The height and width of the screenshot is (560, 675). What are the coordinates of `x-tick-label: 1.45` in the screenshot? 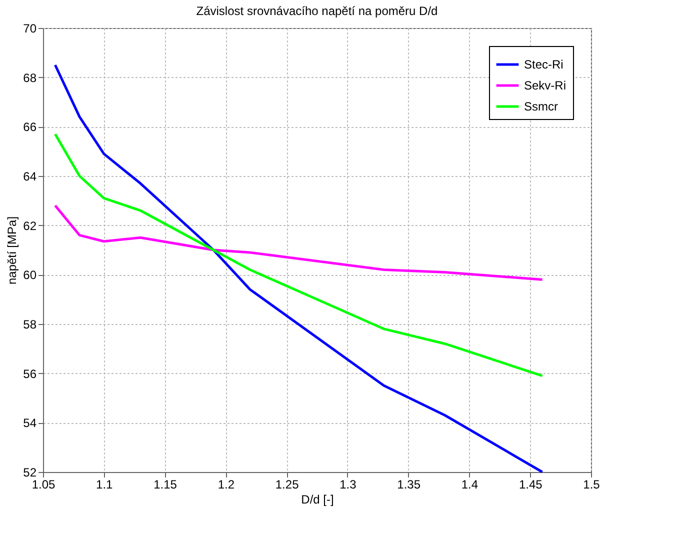 It's located at (530, 485).